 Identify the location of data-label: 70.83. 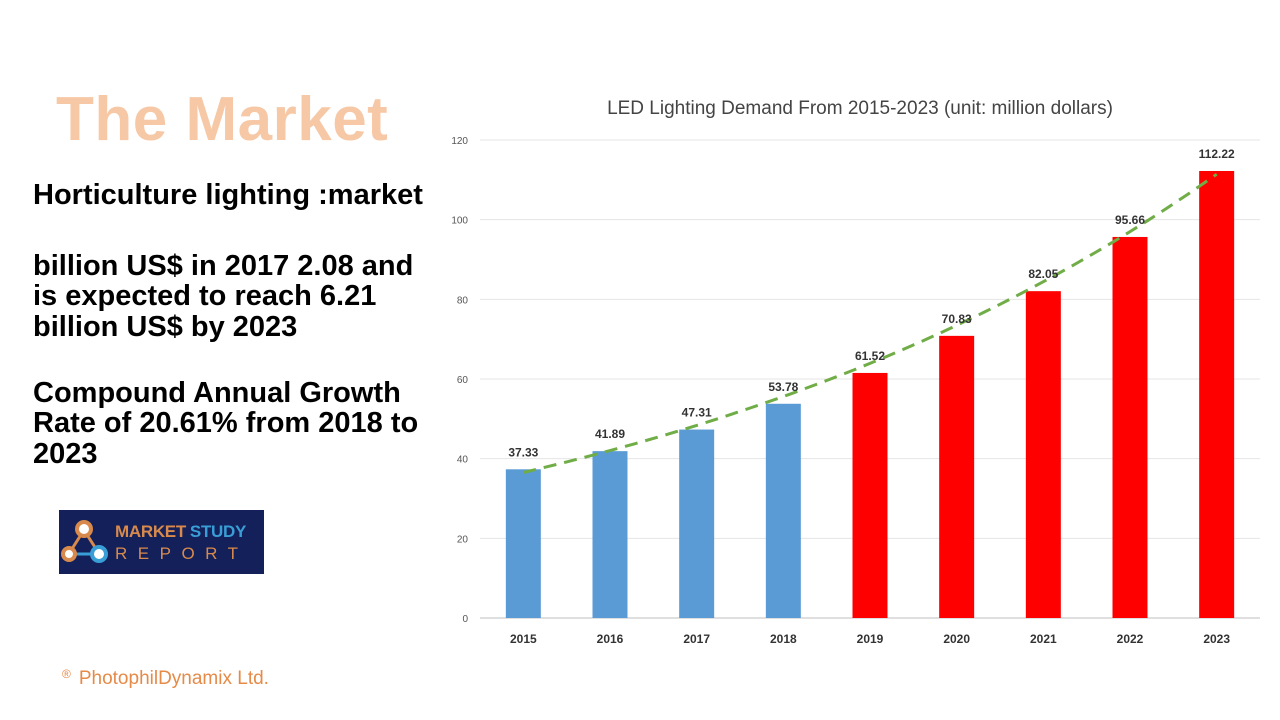
(957, 319).